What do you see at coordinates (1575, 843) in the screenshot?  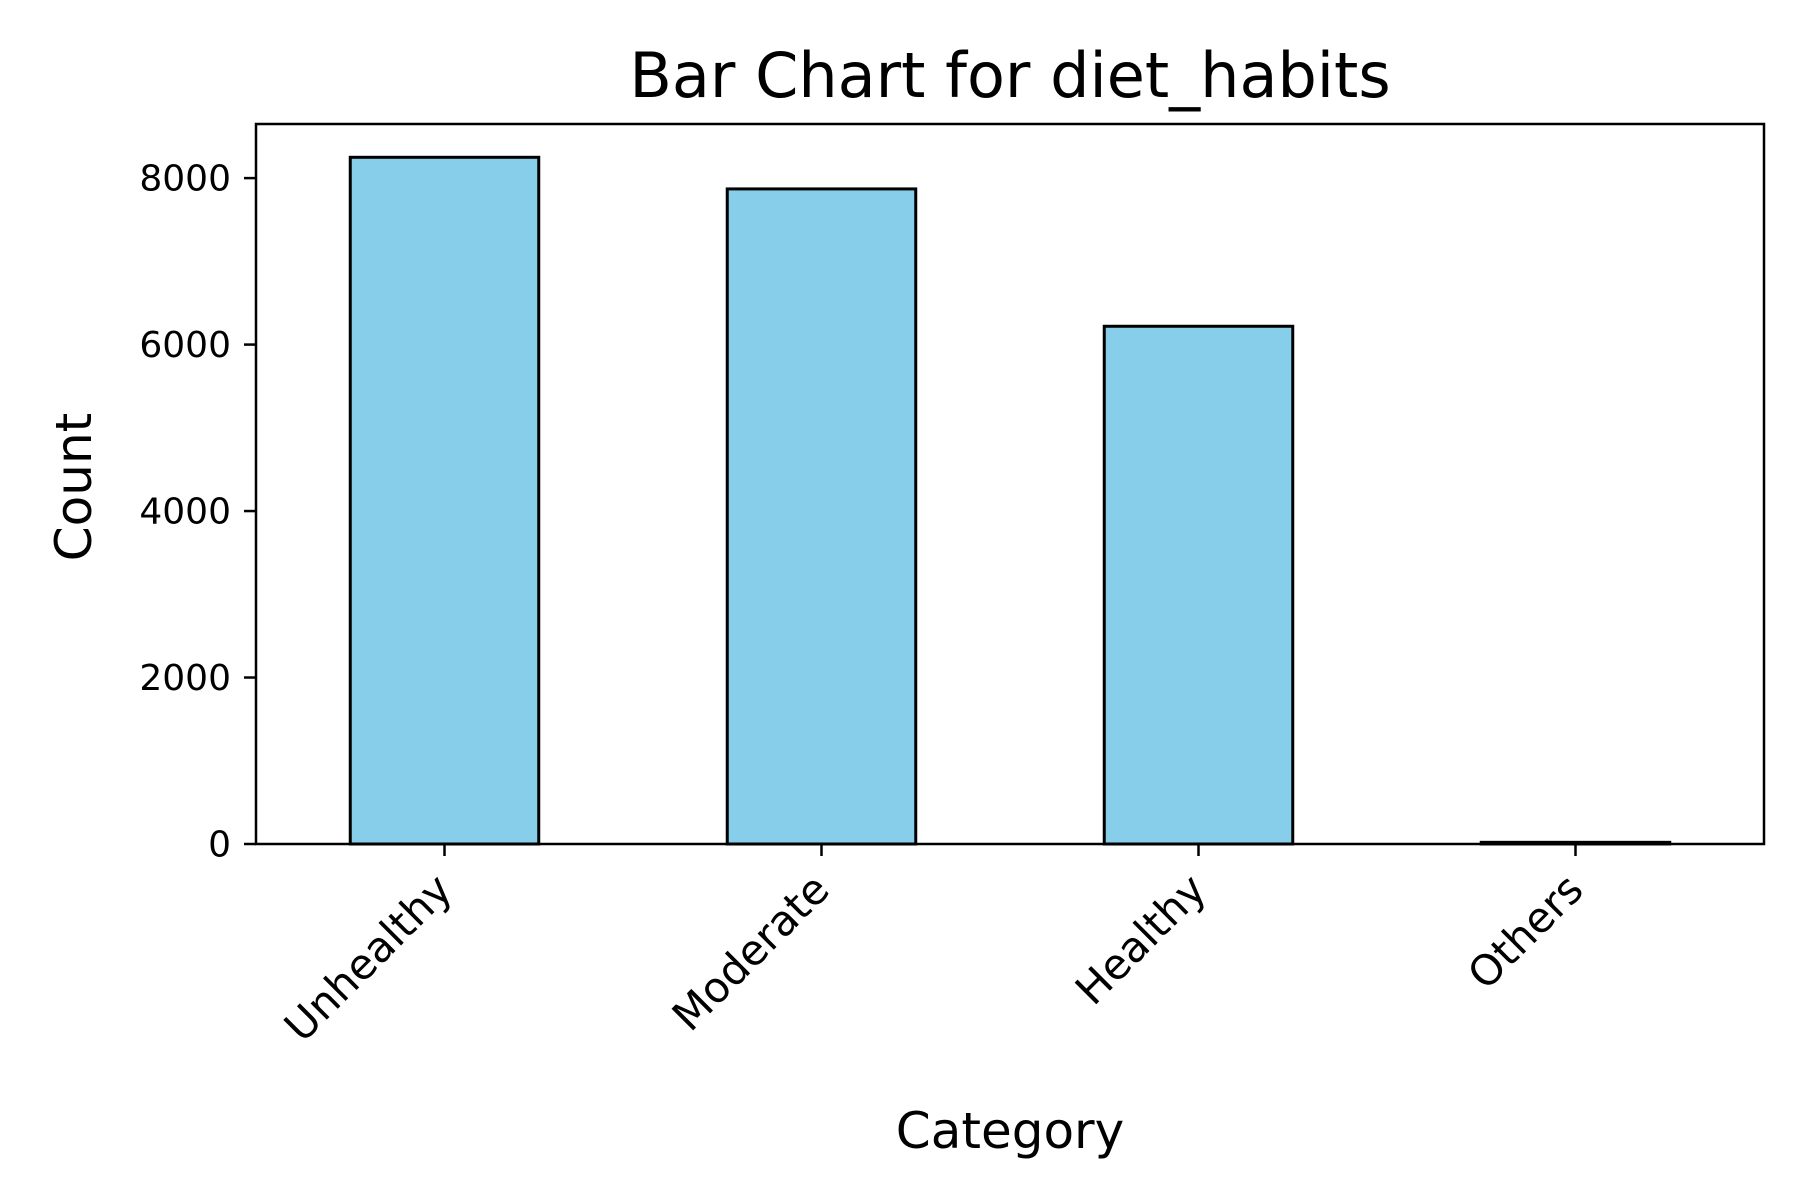 I see `bar-others` at bounding box center [1575, 843].